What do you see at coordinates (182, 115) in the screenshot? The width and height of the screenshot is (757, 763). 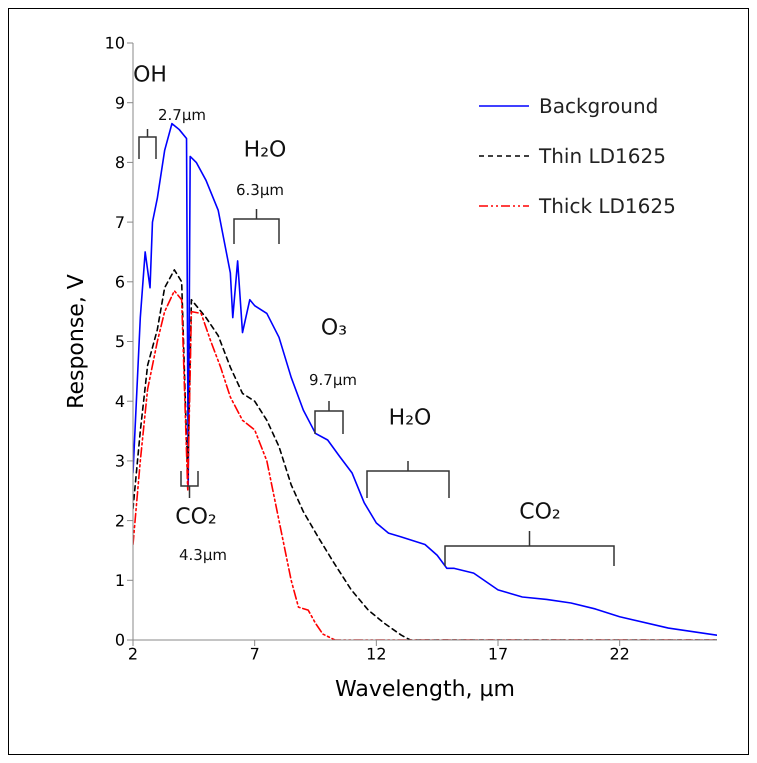 I see `annotation: 2.7µm` at bounding box center [182, 115].